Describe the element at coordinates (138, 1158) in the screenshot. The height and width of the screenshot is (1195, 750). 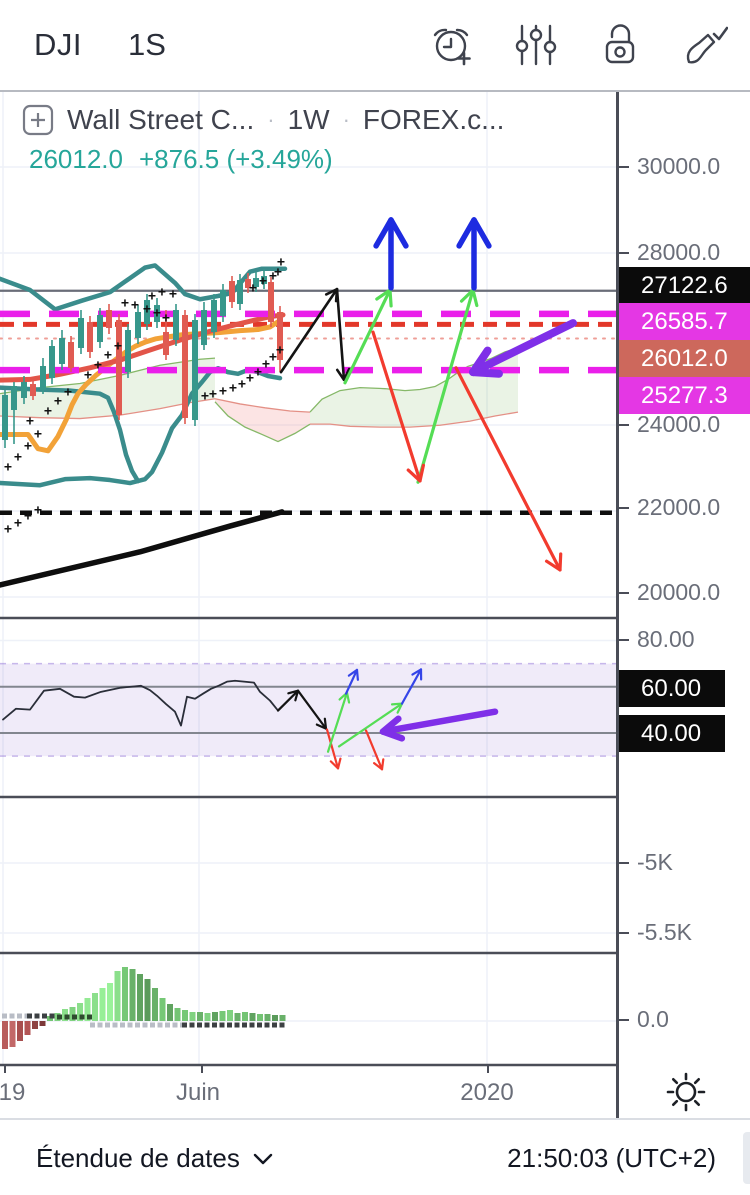
I see `date-range-label: Étendue de dates` at that location.